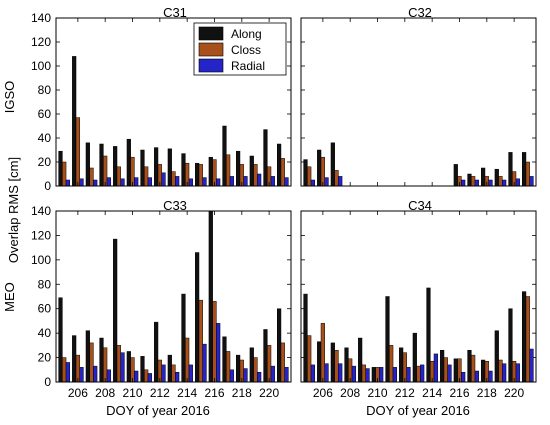  Describe the element at coordinates (240, 49) in the screenshot. I see `legend: Along Closs Radial` at that location.